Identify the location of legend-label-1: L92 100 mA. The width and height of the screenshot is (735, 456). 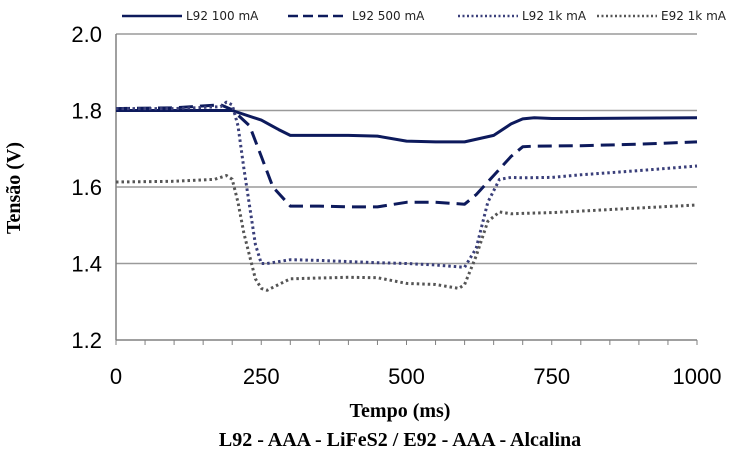
(222, 16).